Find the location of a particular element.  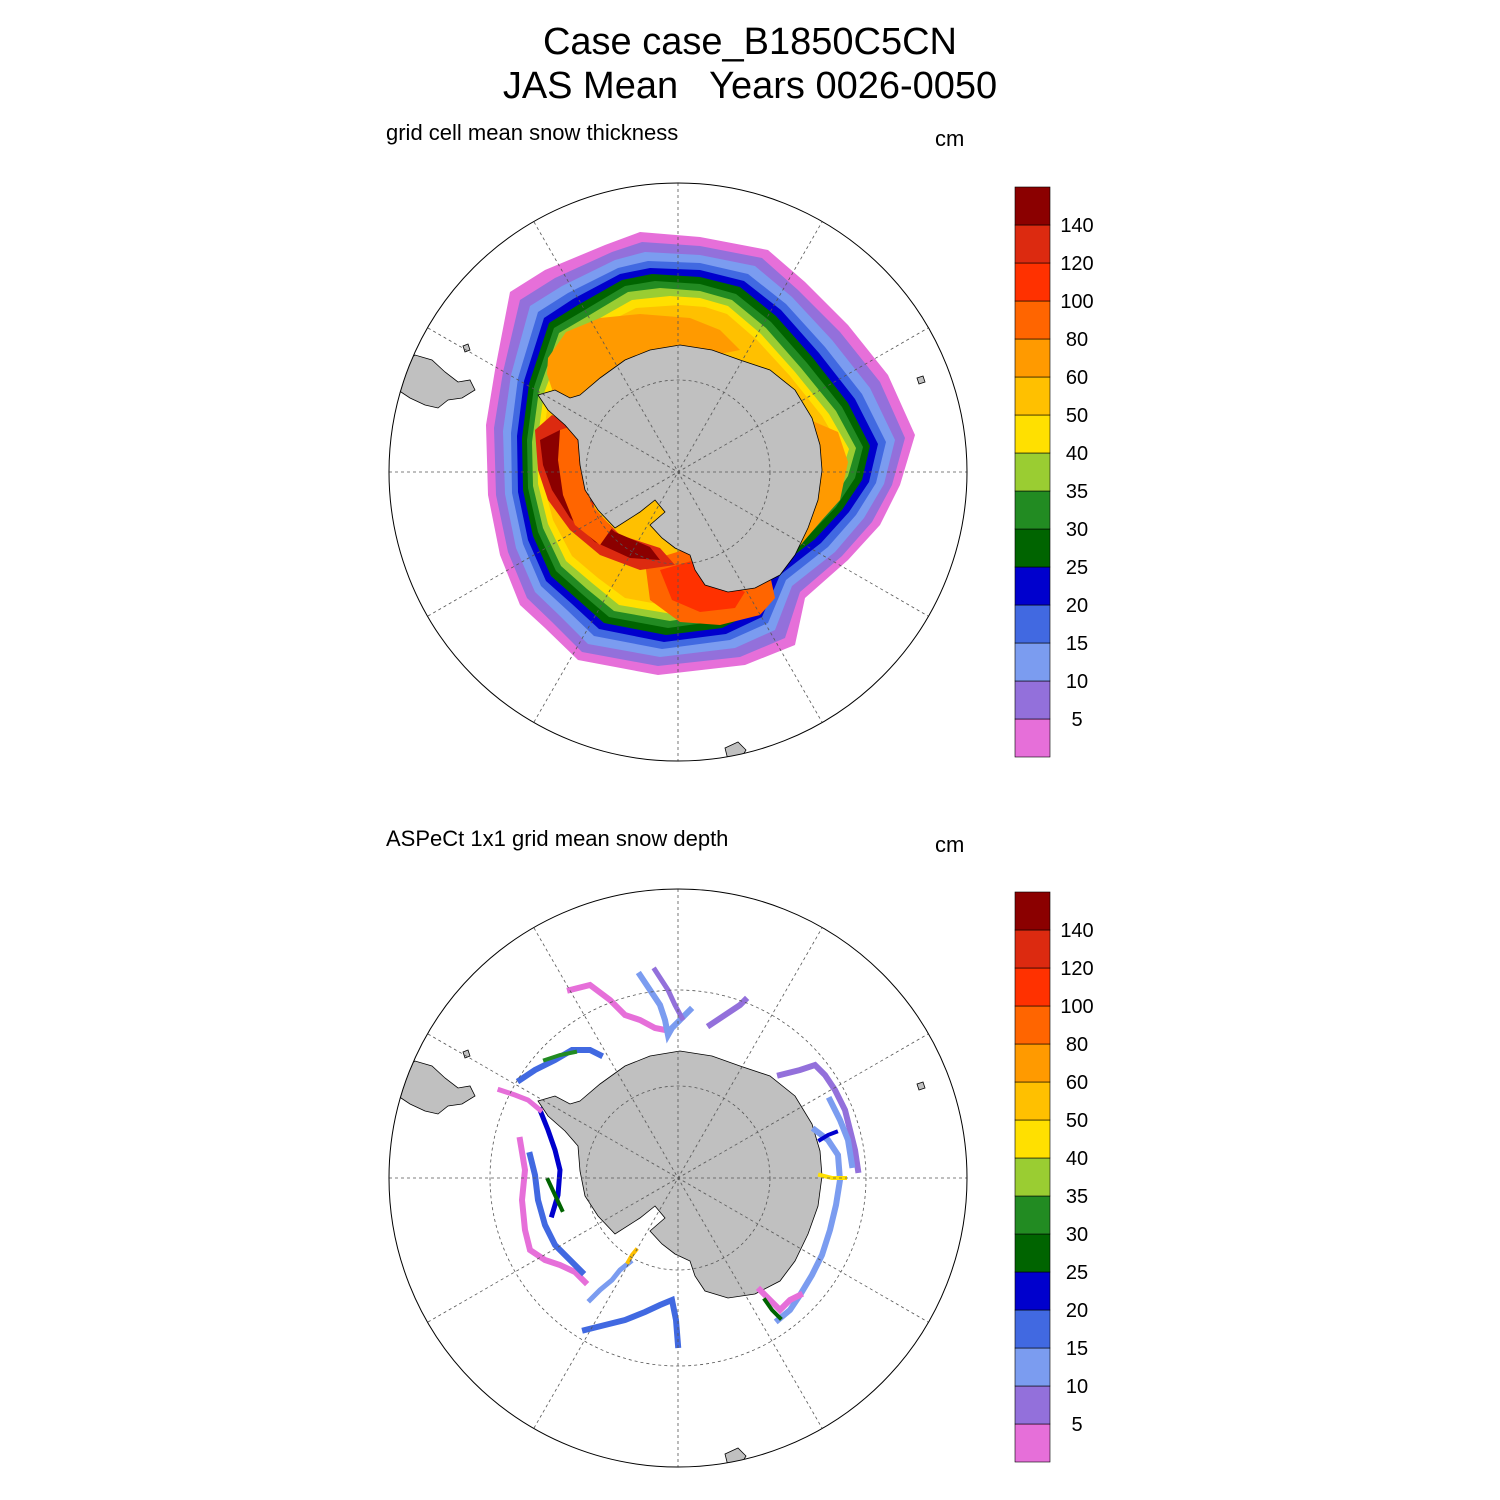

top-gridlines is located at coordinates (678, 472).